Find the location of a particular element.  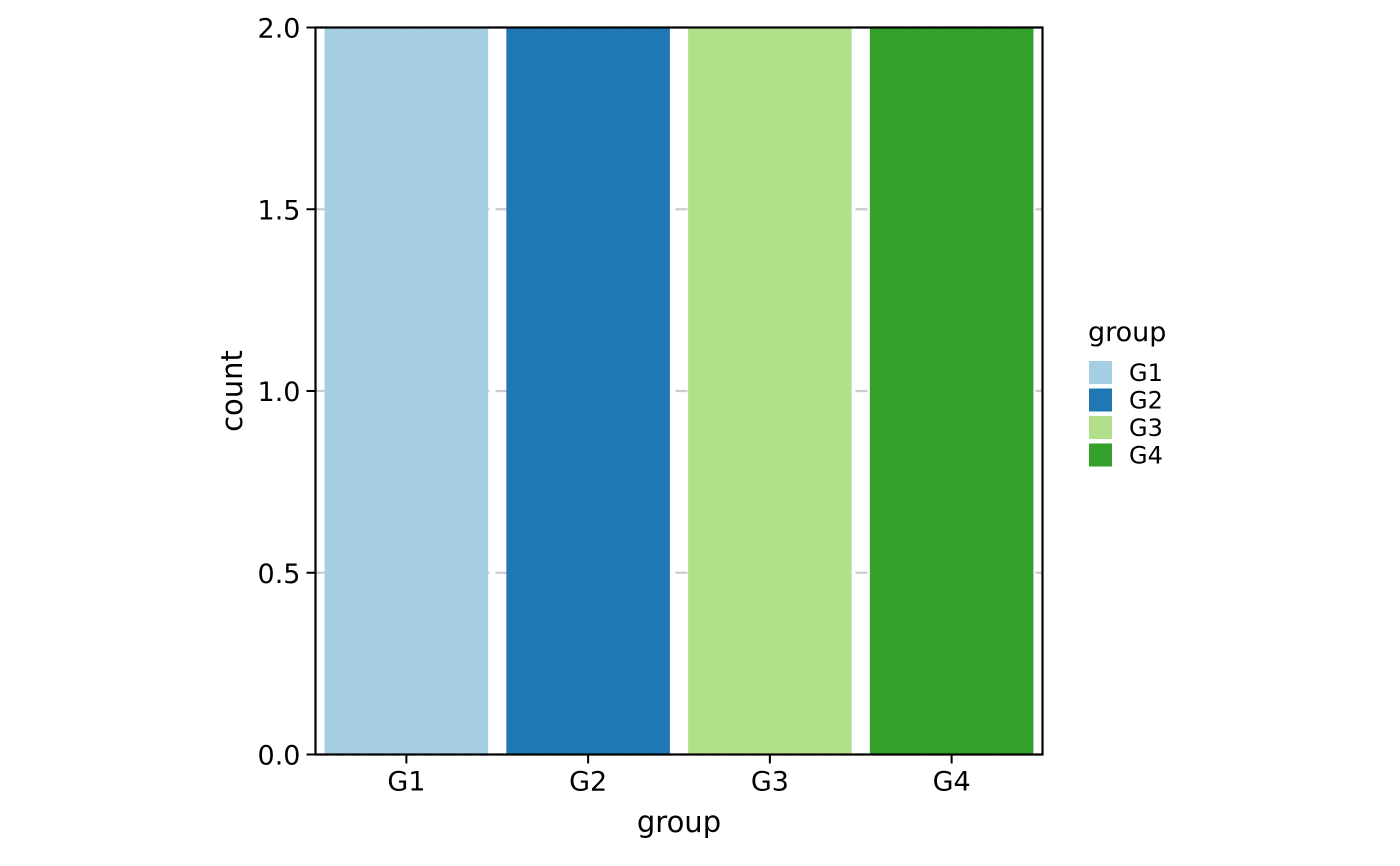

legend-label: G2 is located at coordinates (1146, 401).